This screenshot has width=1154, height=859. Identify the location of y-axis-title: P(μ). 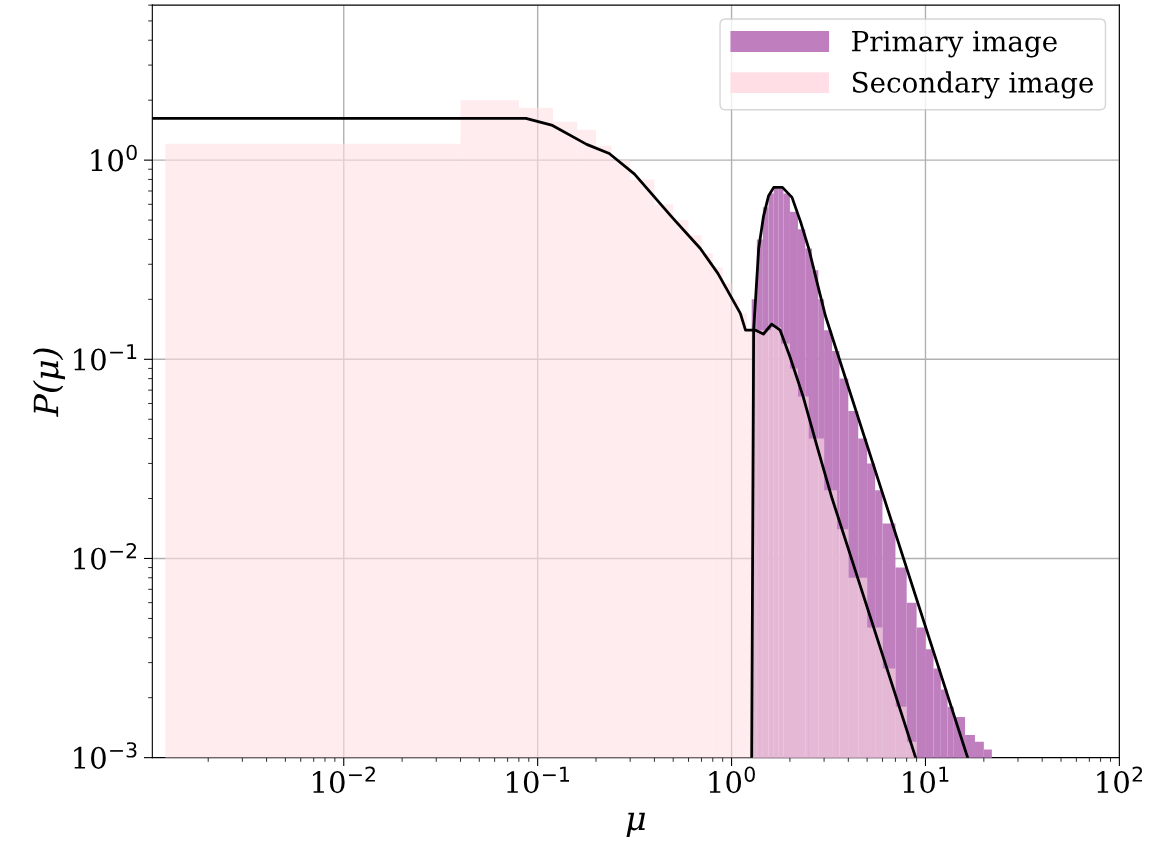
(49, 382).